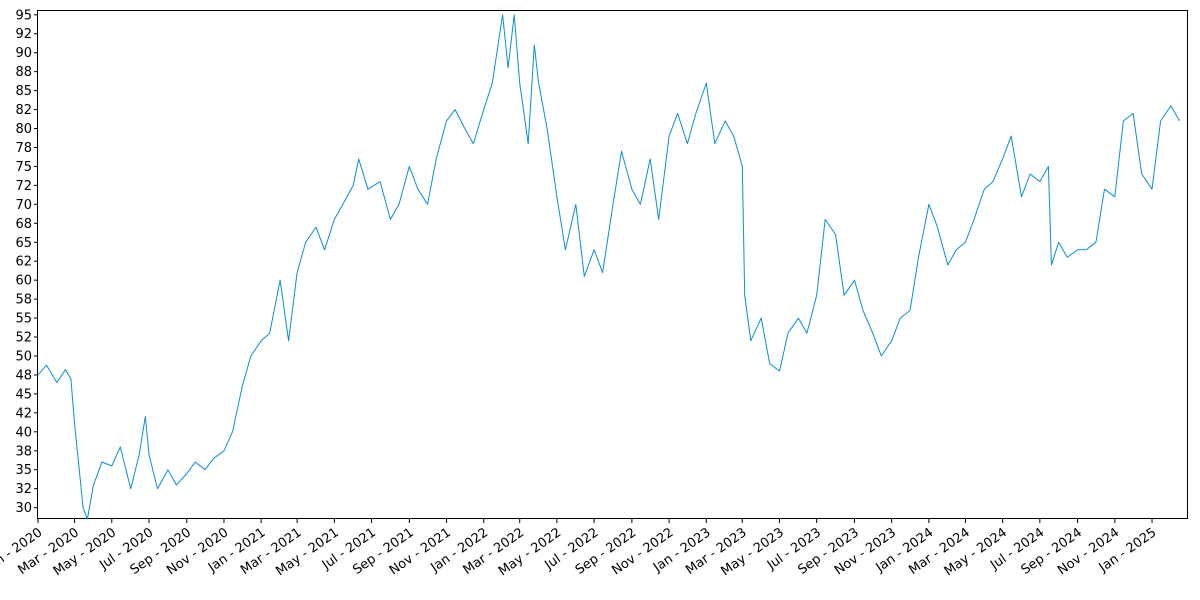  What do you see at coordinates (23, 451) in the screenshot?
I see `y-tick-label: 38` at bounding box center [23, 451].